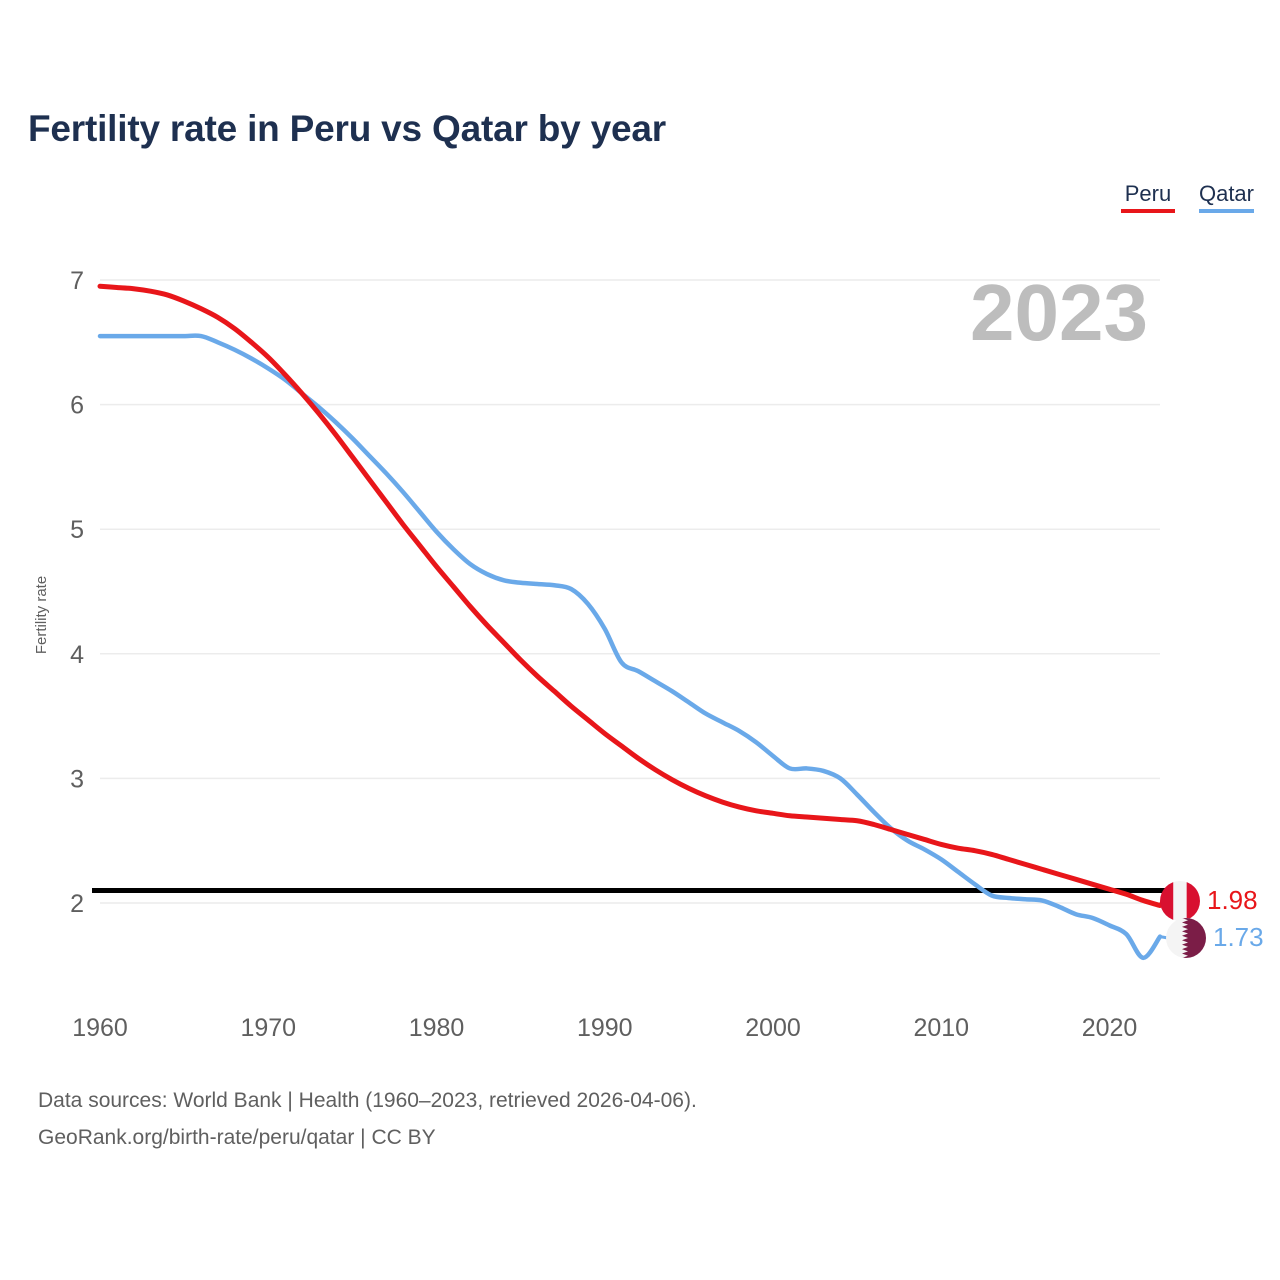 Image resolution: width=1280 pixels, height=1280 pixels. I want to click on chart-legend: Peru Qatar, so click(1187, 197).